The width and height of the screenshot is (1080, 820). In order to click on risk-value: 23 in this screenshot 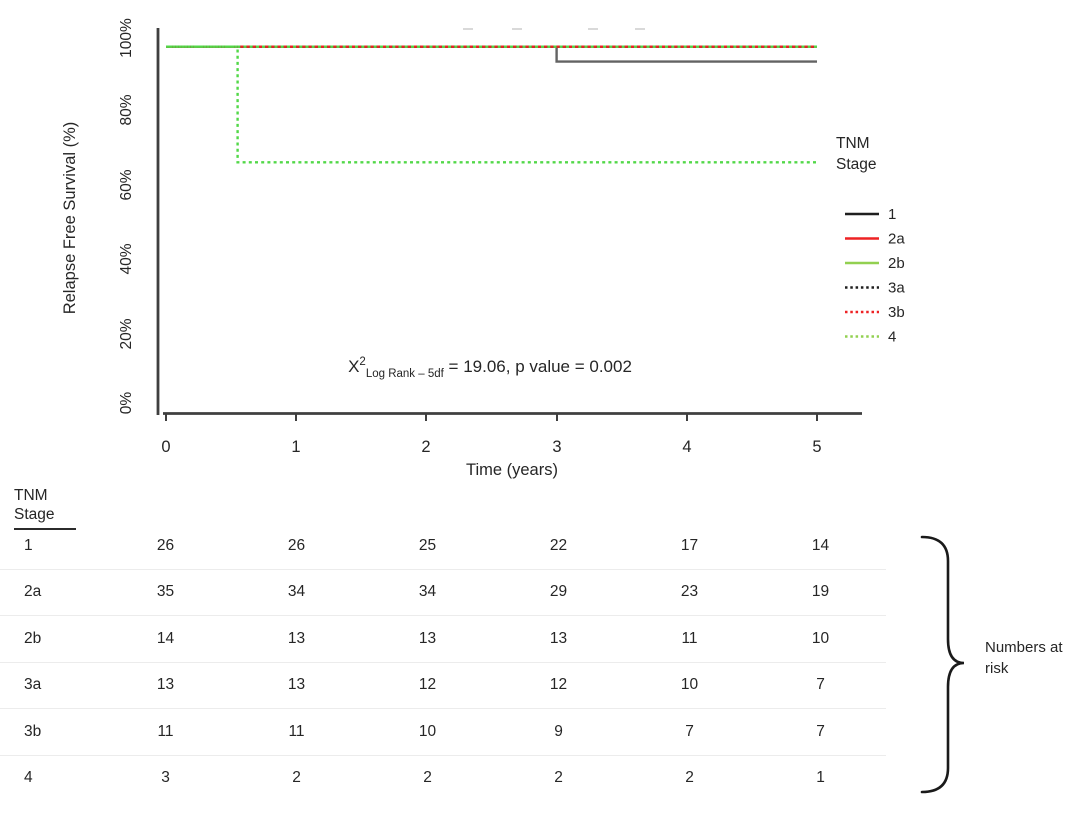, I will do `click(689, 592)`.